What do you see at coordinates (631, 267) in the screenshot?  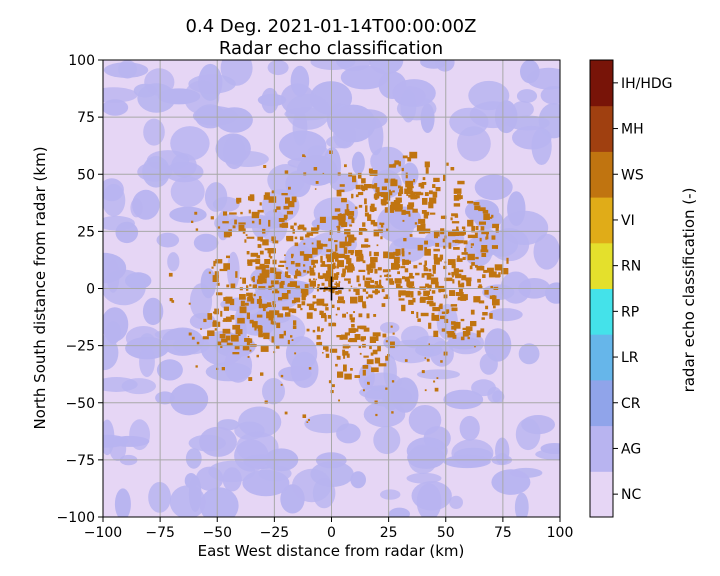 I see `colorbar-tick-label: RN` at bounding box center [631, 267].